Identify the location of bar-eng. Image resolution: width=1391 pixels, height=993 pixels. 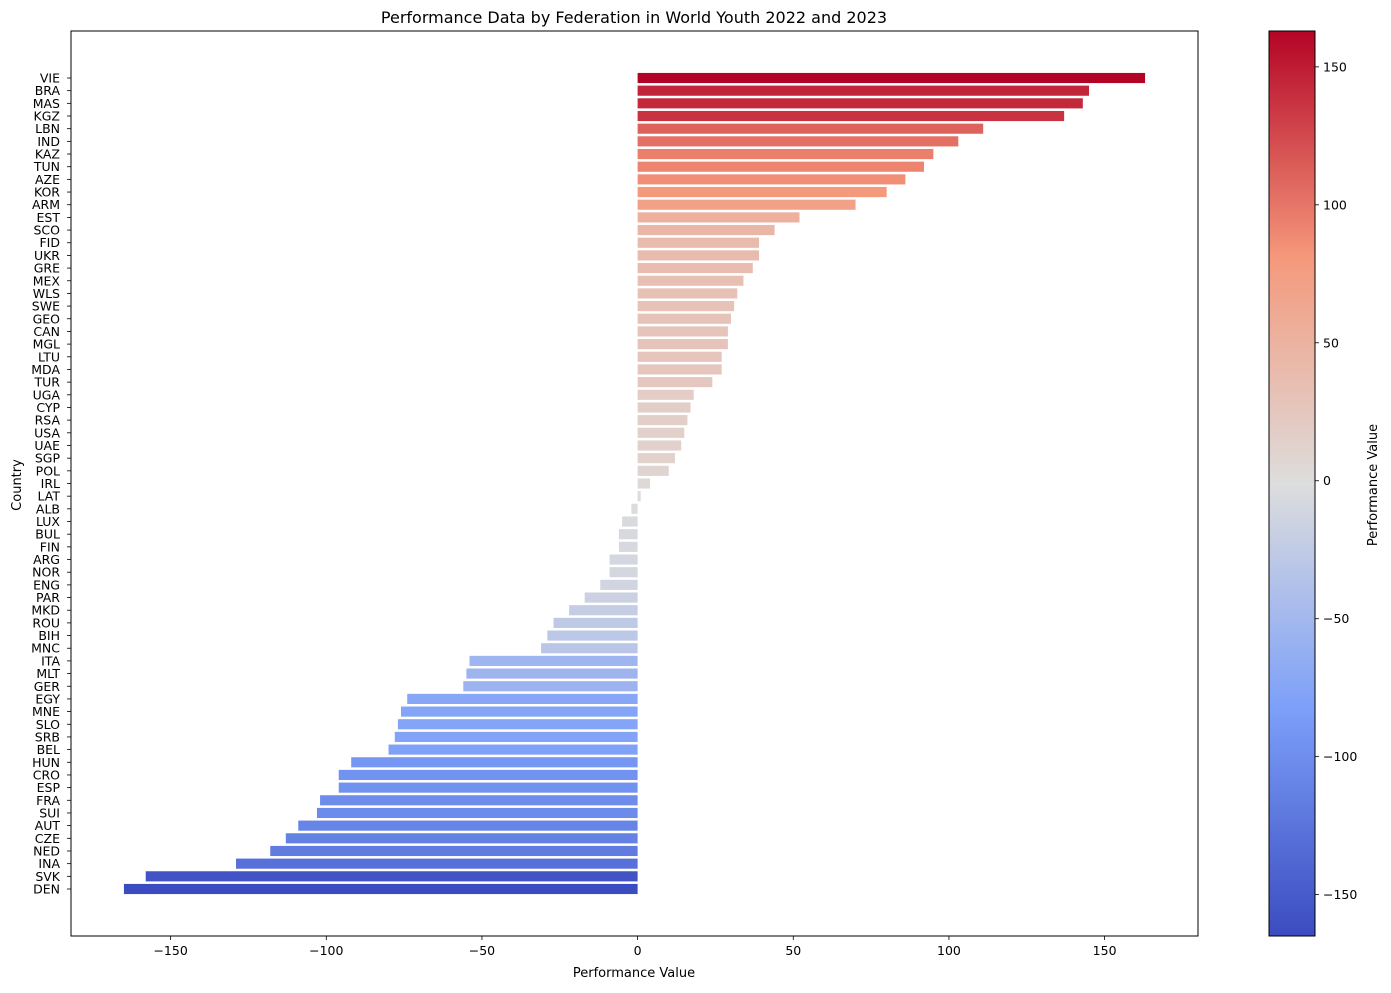
(619, 584).